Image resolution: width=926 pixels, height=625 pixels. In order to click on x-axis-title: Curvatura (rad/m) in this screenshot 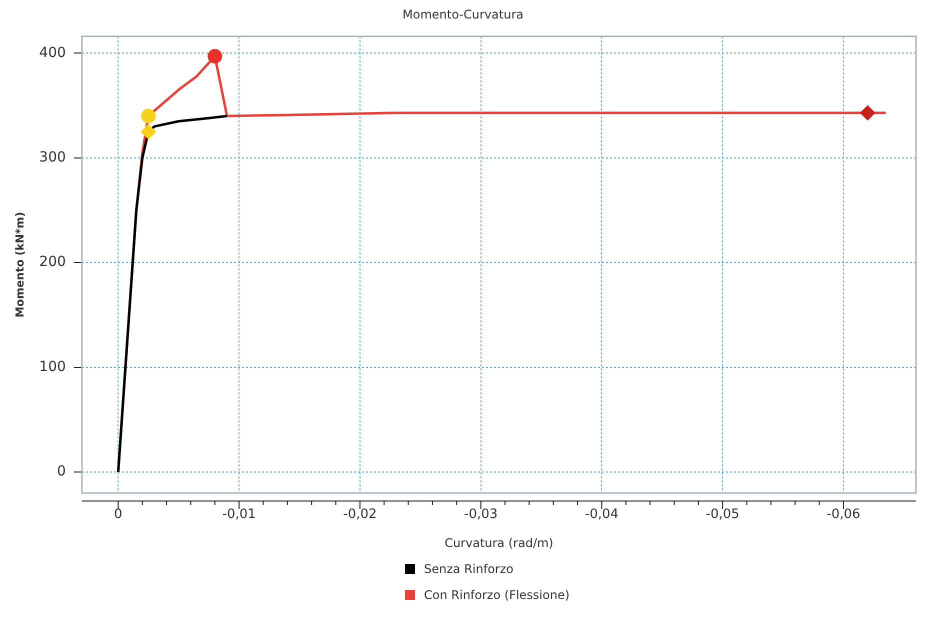, I will do `click(499, 543)`.